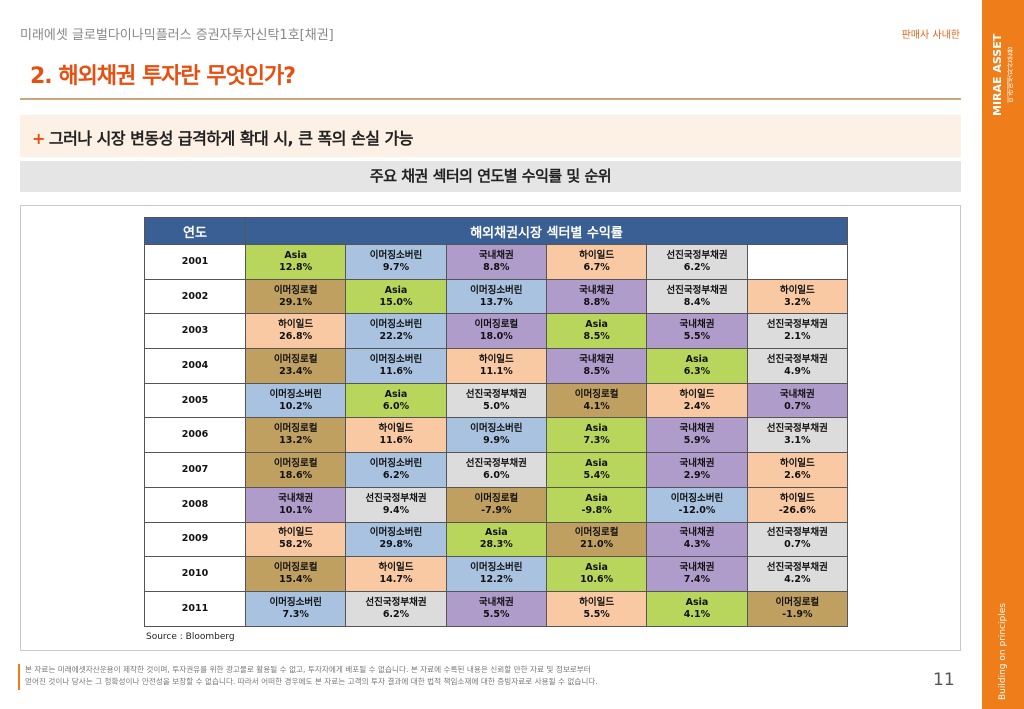  What do you see at coordinates (195, 435) in the screenshot?
I see `year-cell: 2006` at bounding box center [195, 435].